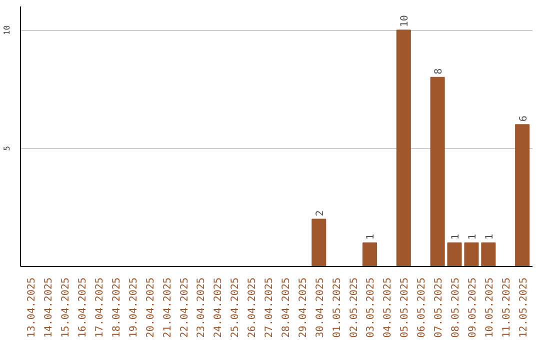  I want to click on x-tick-label: 14.04.2025, so click(49, 307).